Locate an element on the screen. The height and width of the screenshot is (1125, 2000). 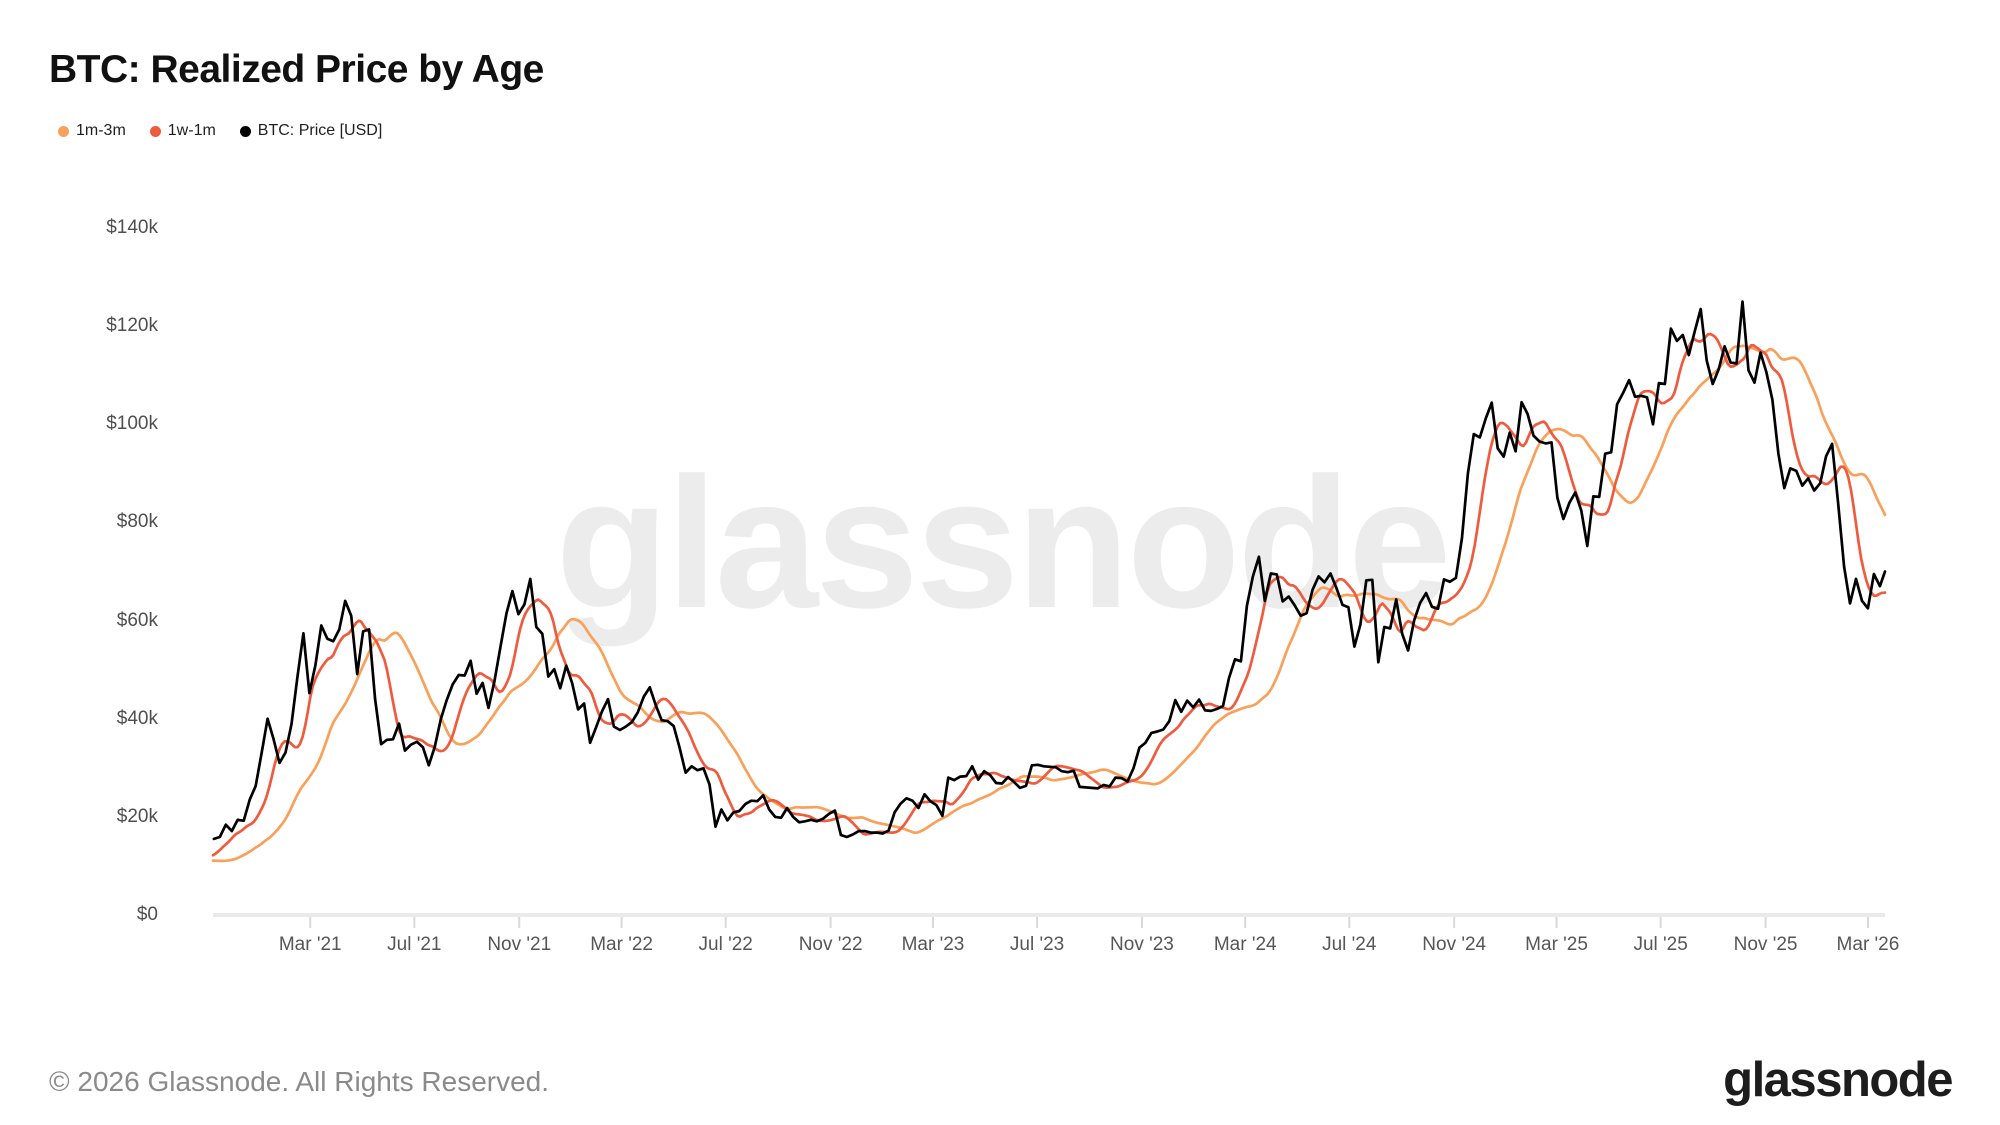
x-axis-tick-label: Nov '24 is located at coordinates (1454, 944).